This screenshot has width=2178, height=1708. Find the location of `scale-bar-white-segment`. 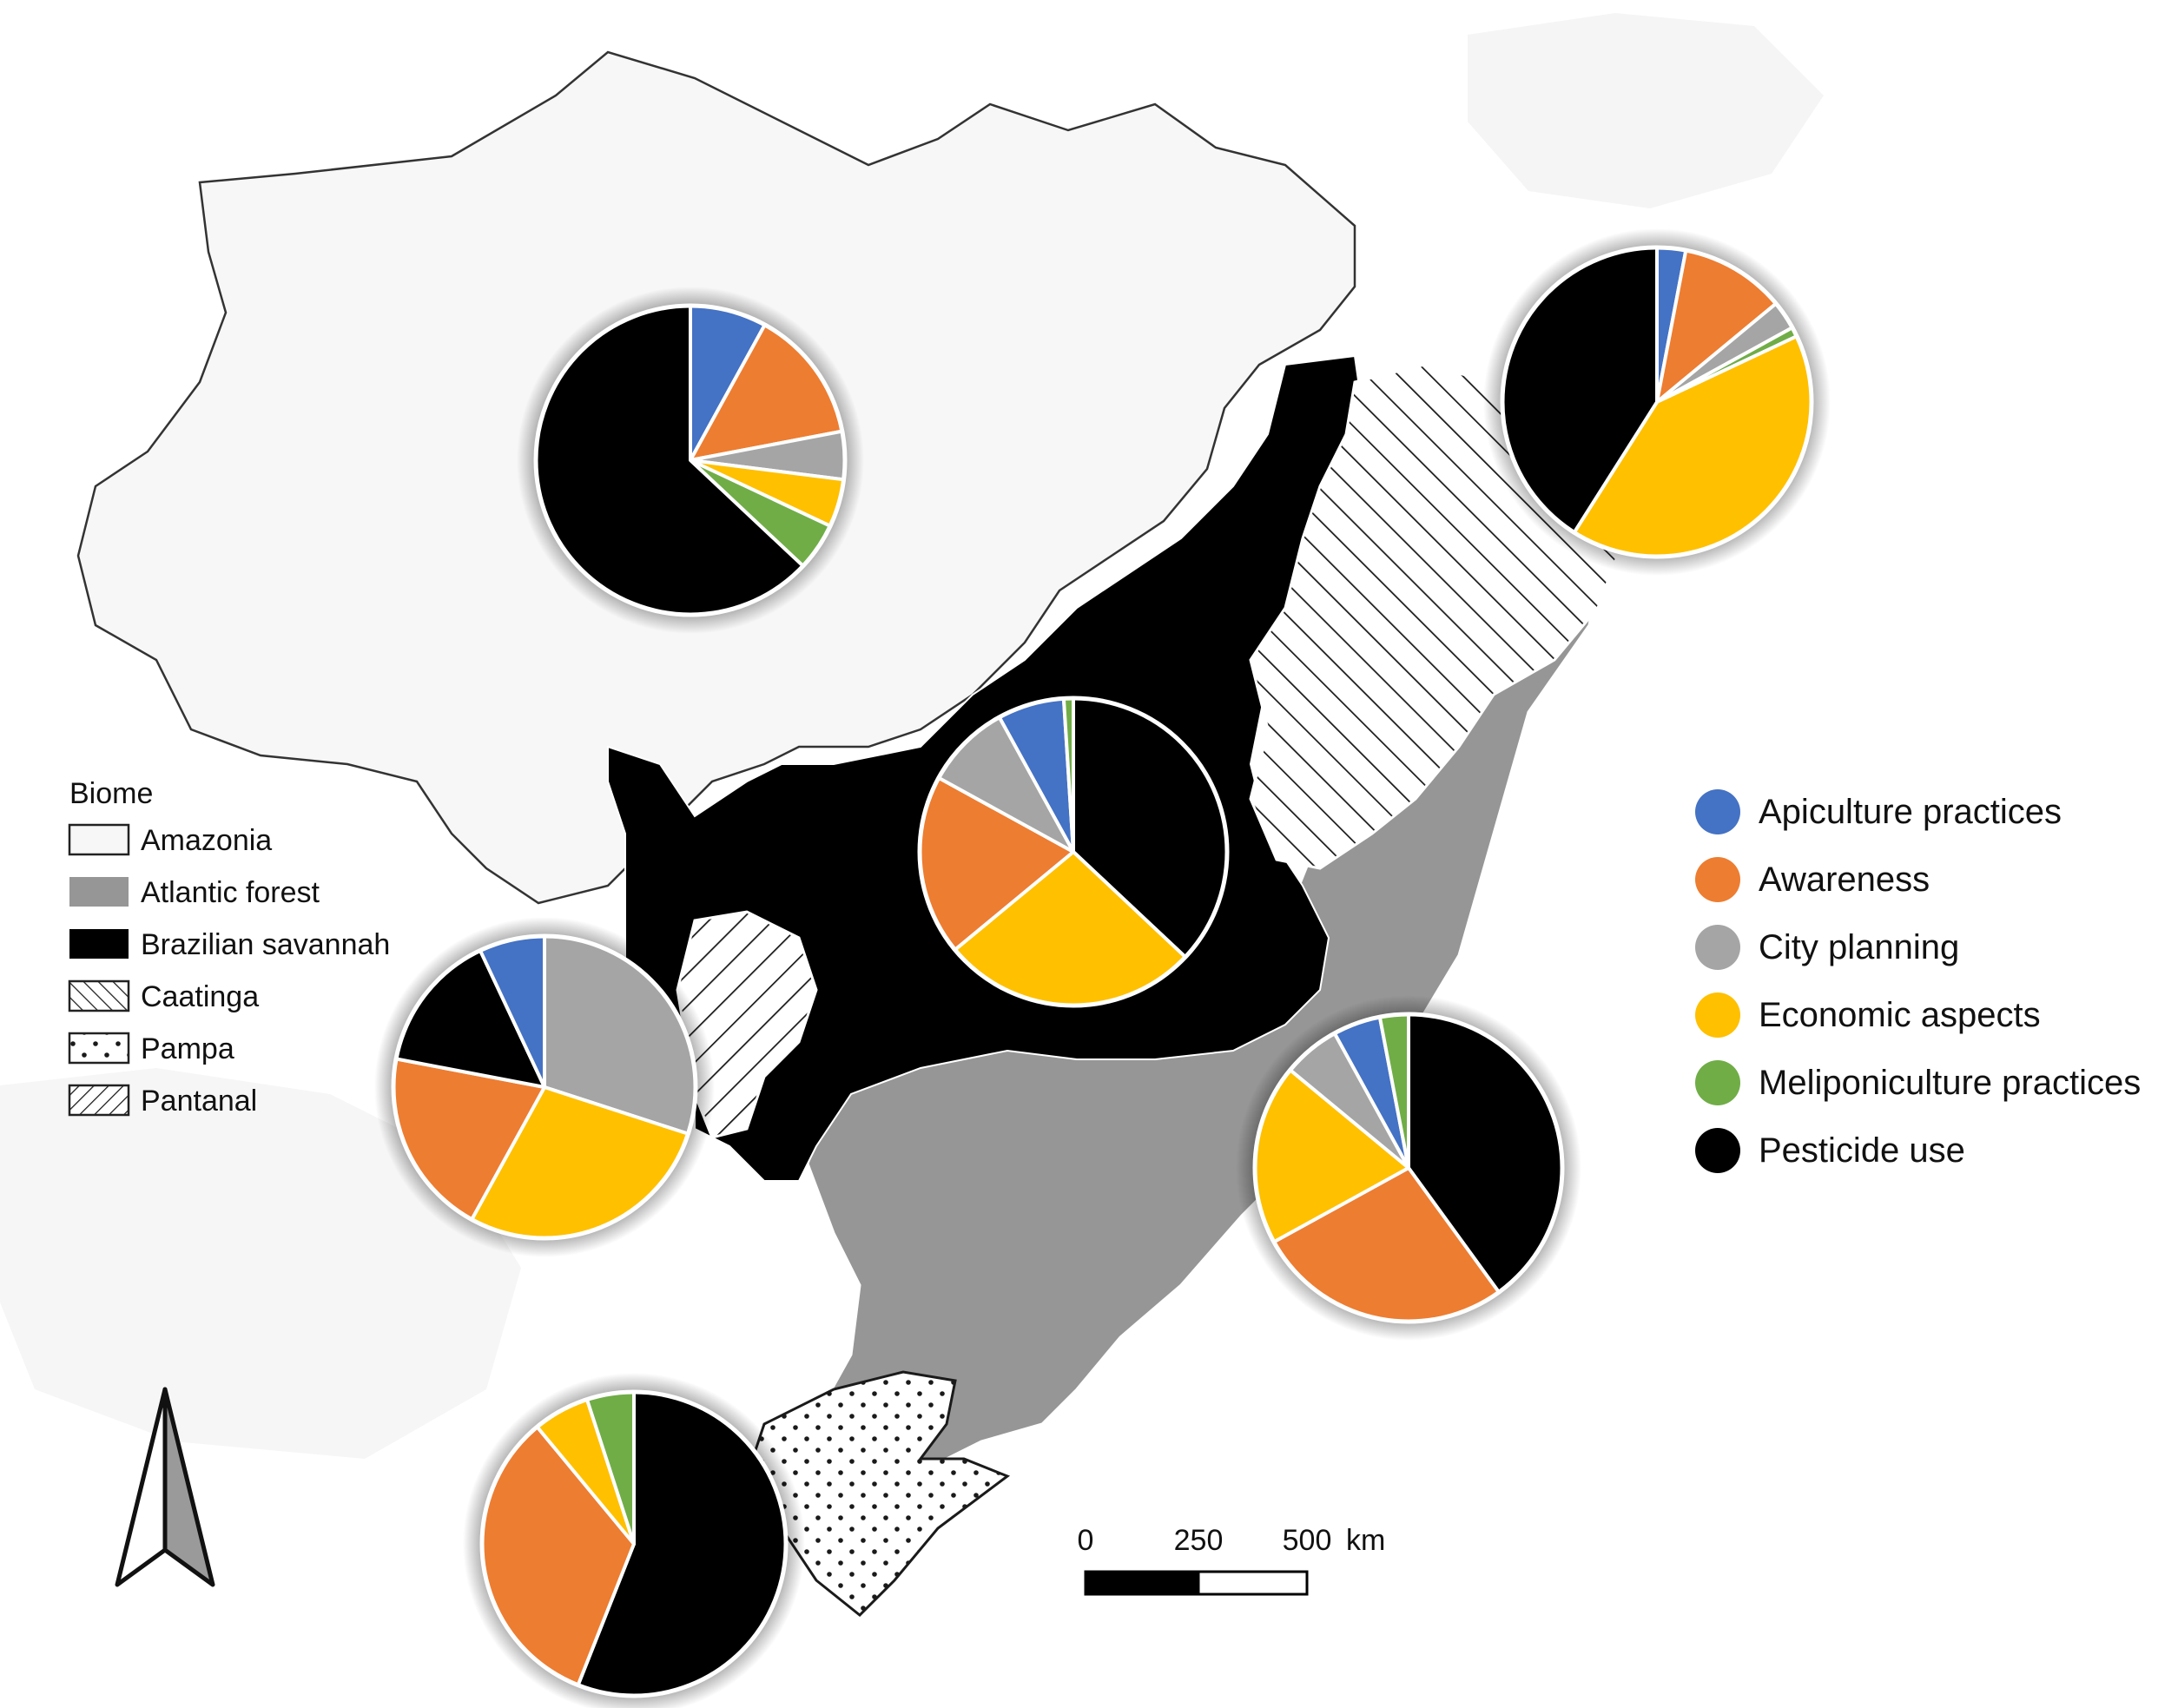

scale-bar-white-segment is located at coordinates (1253, 1583).